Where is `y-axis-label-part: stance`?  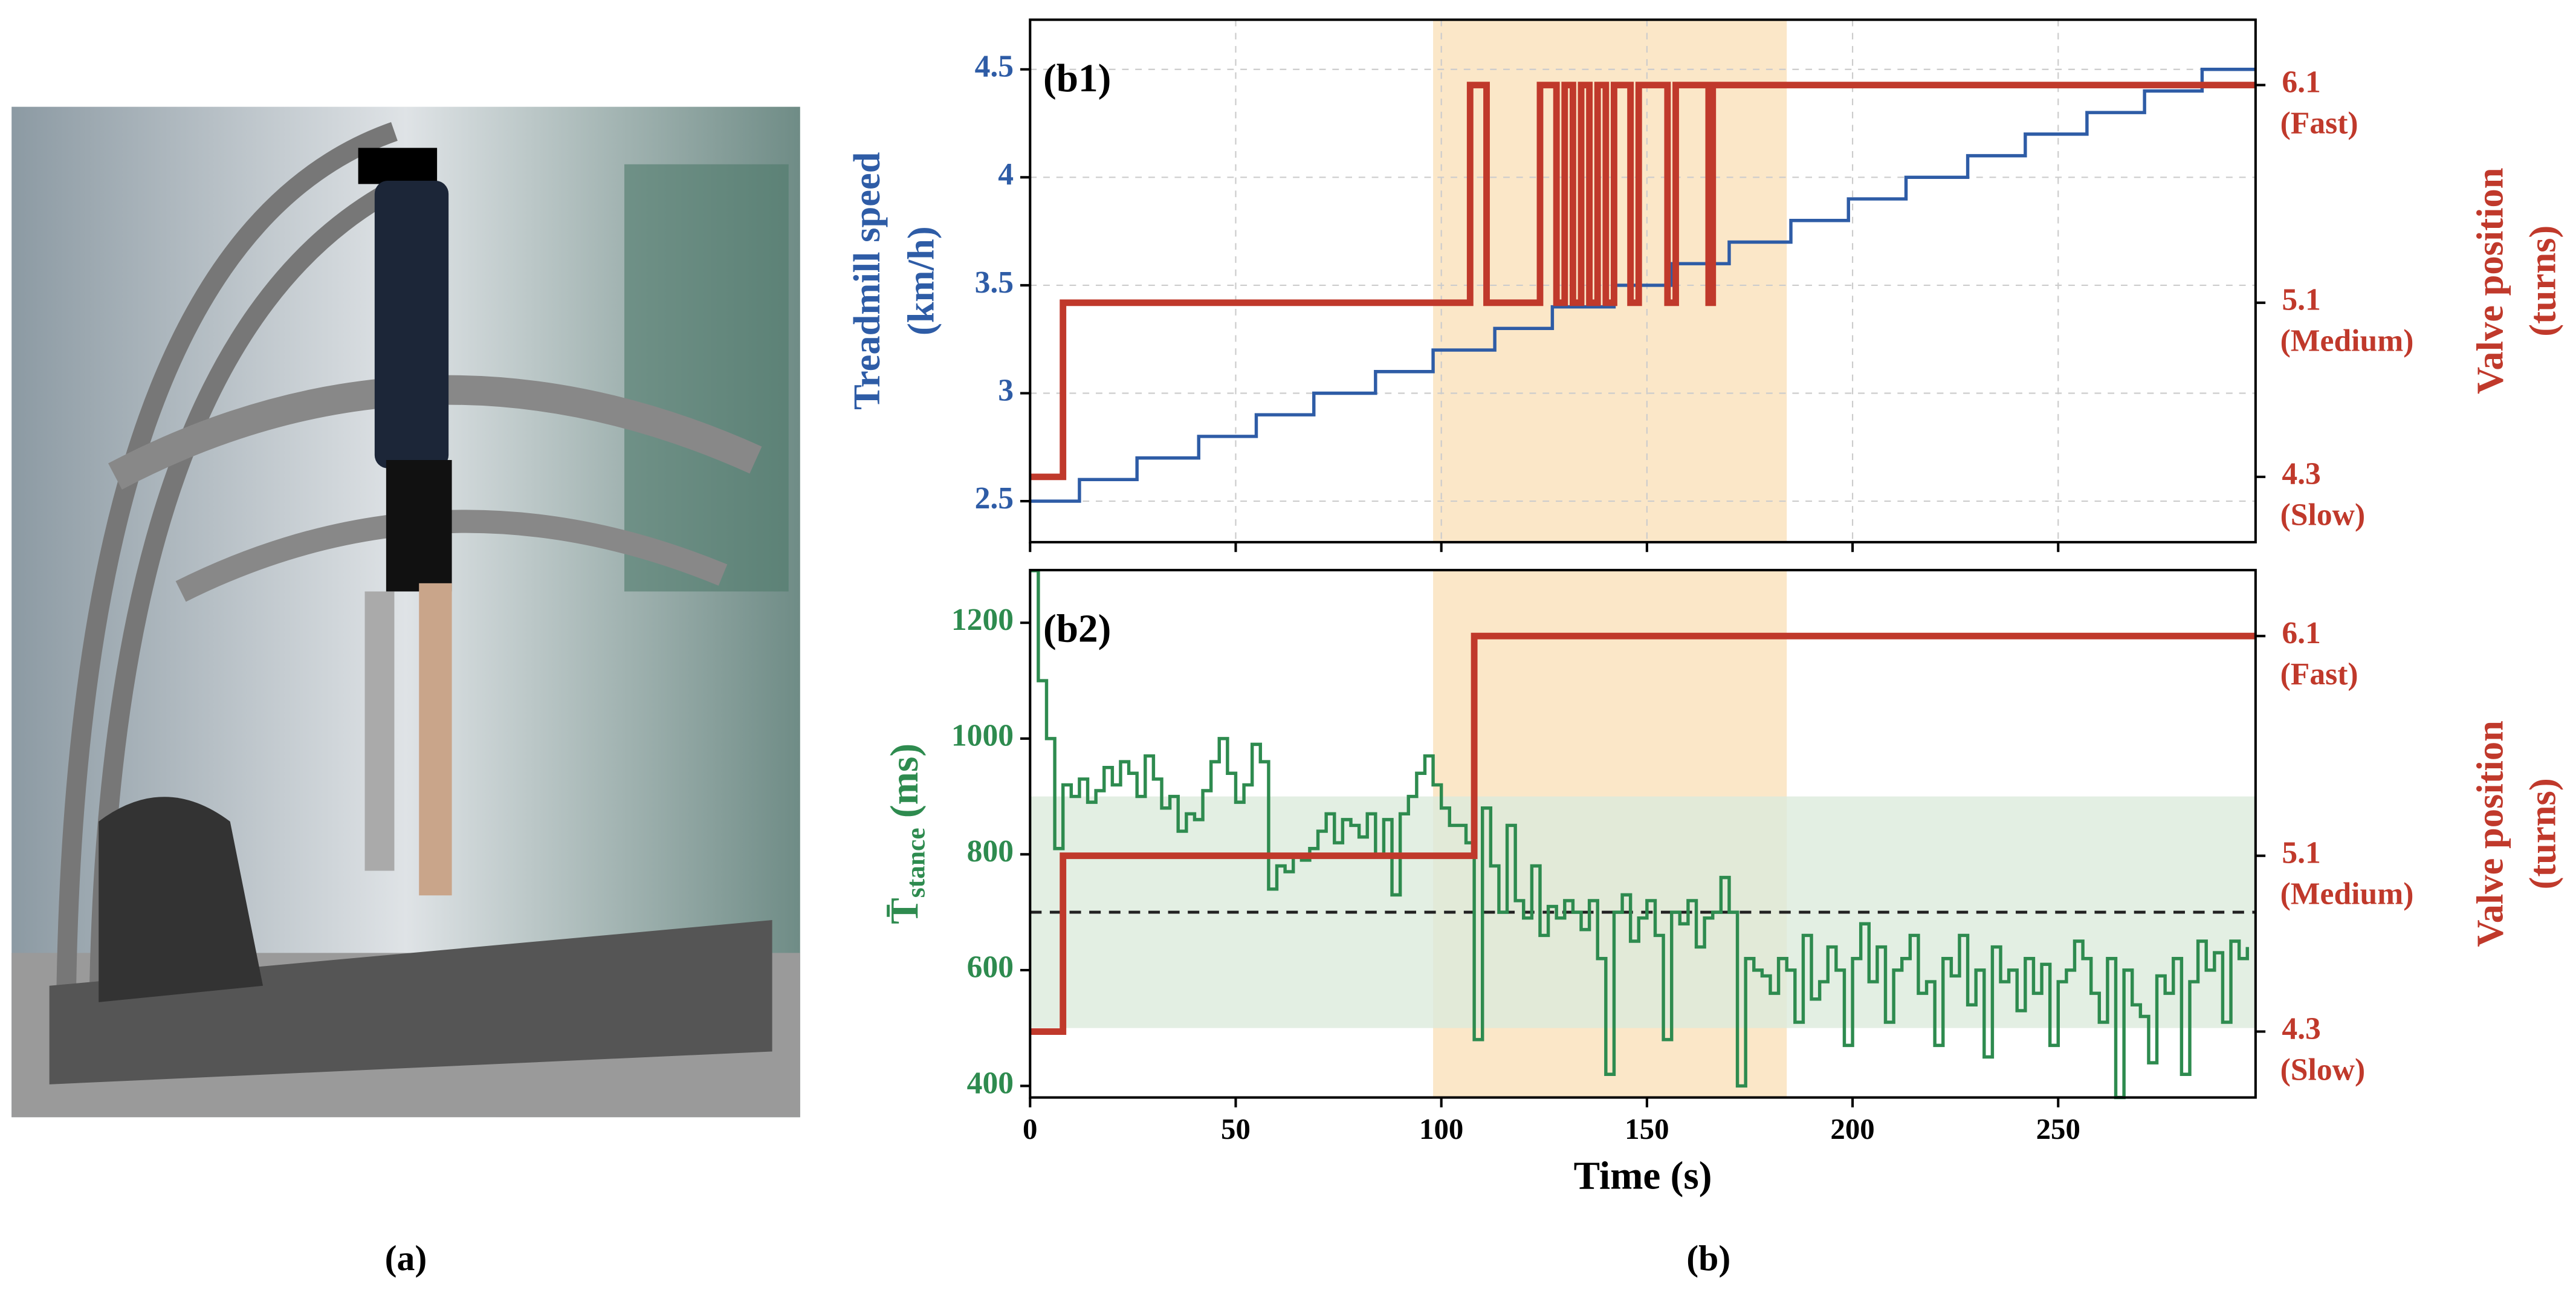 y-axis-label-part: stance is located at coordinates (915, 863).